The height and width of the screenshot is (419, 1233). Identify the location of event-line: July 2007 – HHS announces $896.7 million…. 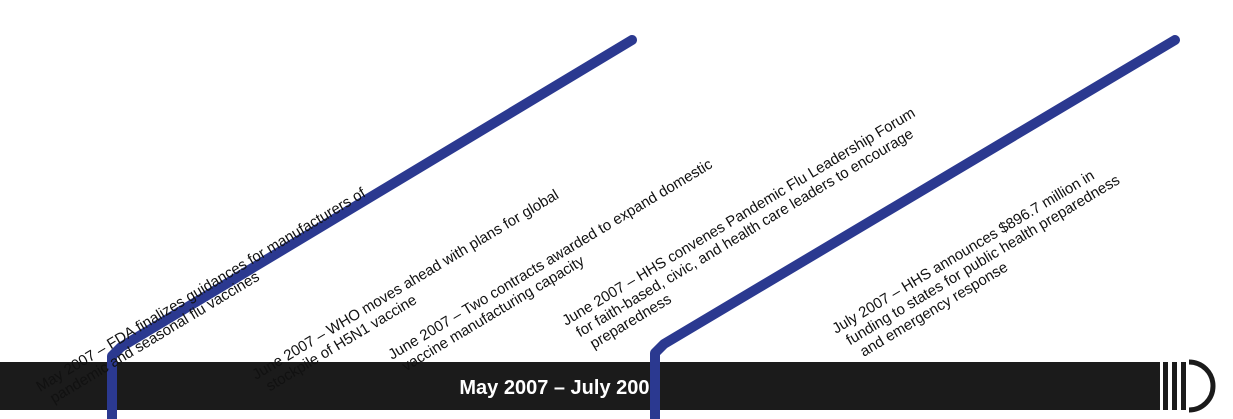
(963, 252).